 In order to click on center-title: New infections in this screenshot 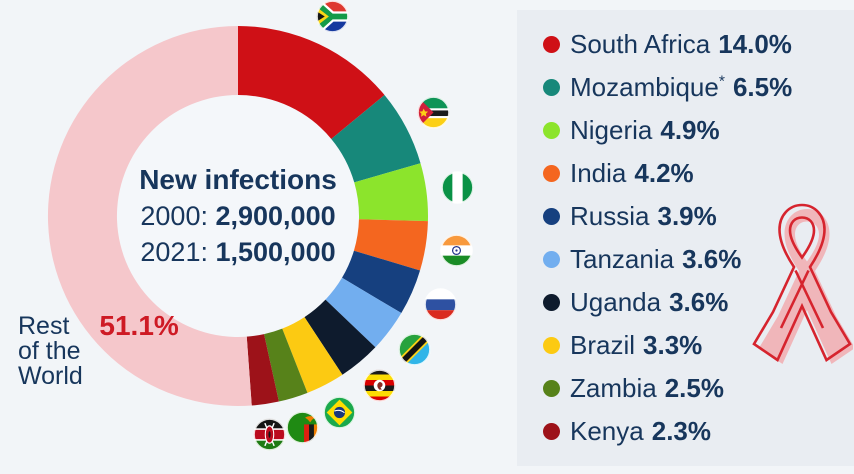, I will do `click(238, 179)`.